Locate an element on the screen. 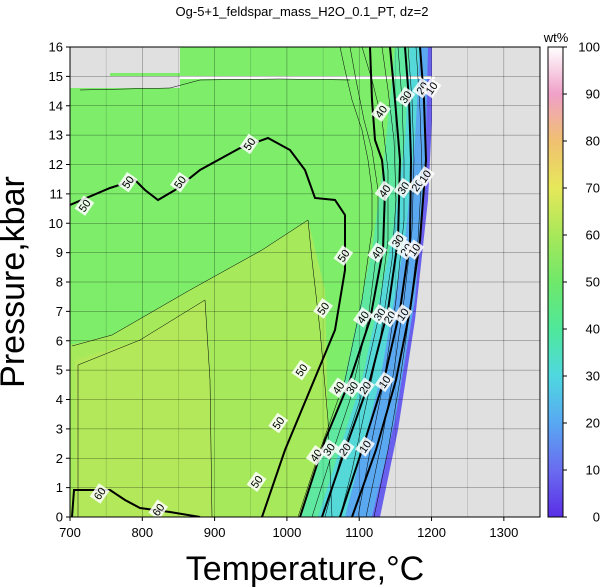  colorbar-tick-label: 40 is located at coordinates (593, 329).